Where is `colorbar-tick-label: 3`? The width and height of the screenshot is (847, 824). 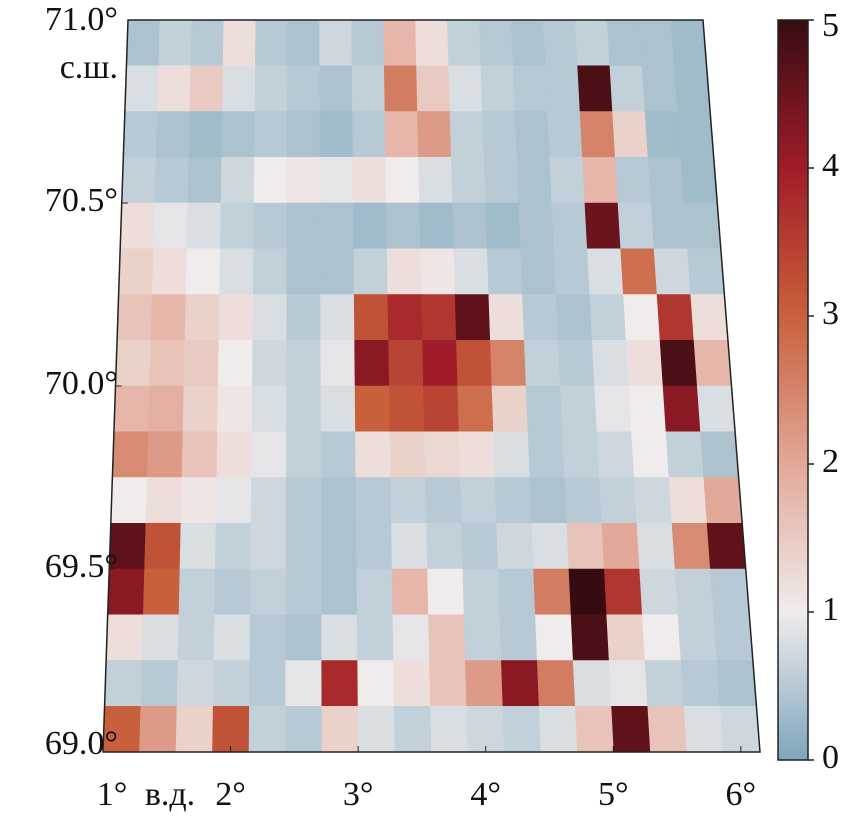
colorbar-tick-label: 3 is located at coordinates (830, 313).